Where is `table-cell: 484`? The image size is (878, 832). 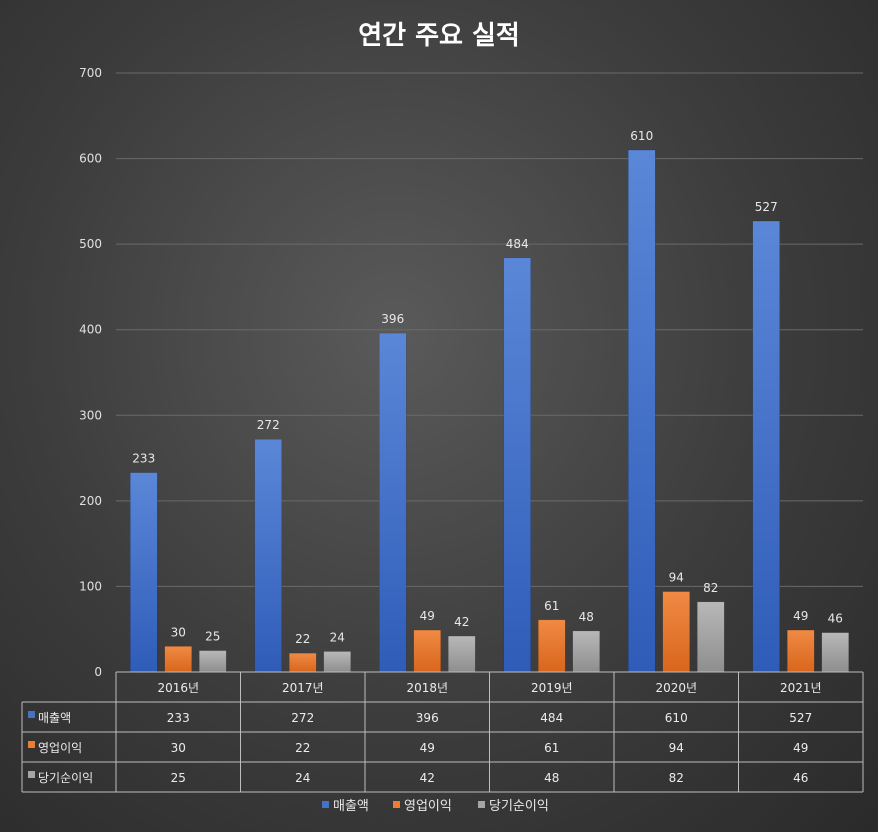
table-cell: 484 is located at coordinates (551, 718).